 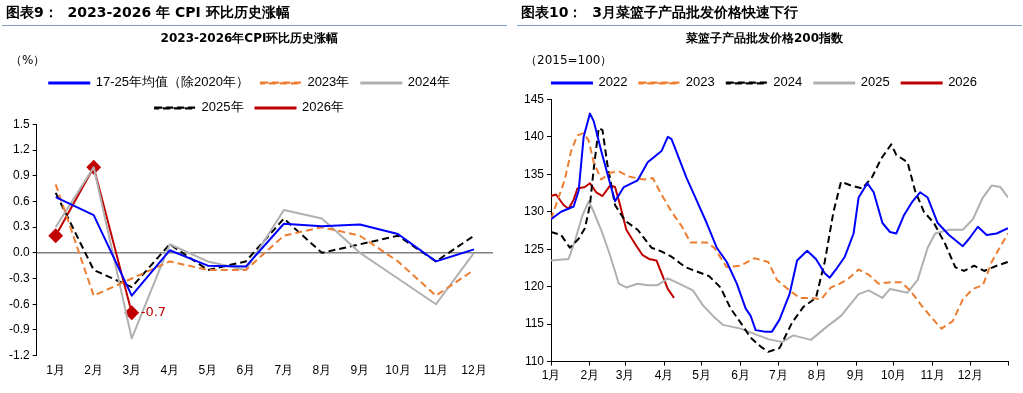 I want to click on y-tick-label: 145, so click(x=534, y=98).